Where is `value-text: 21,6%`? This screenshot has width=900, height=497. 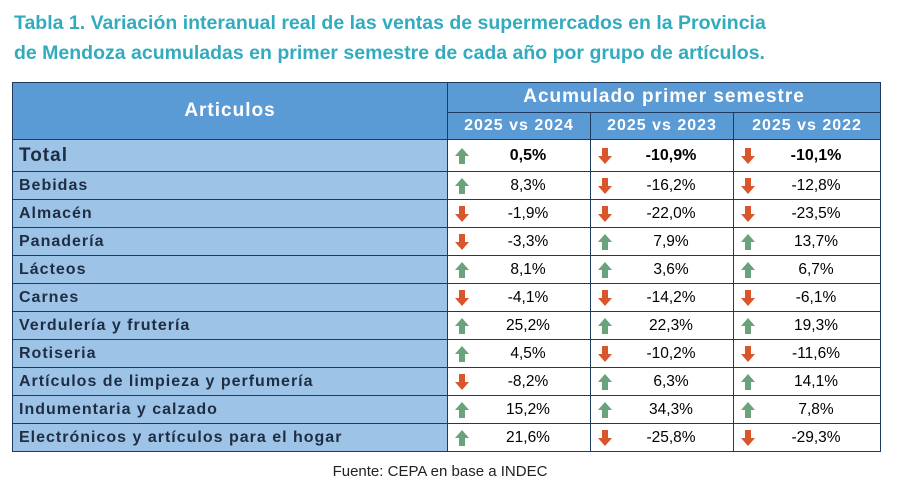 value-text: 21,6% is located at coordinates (528, 437).